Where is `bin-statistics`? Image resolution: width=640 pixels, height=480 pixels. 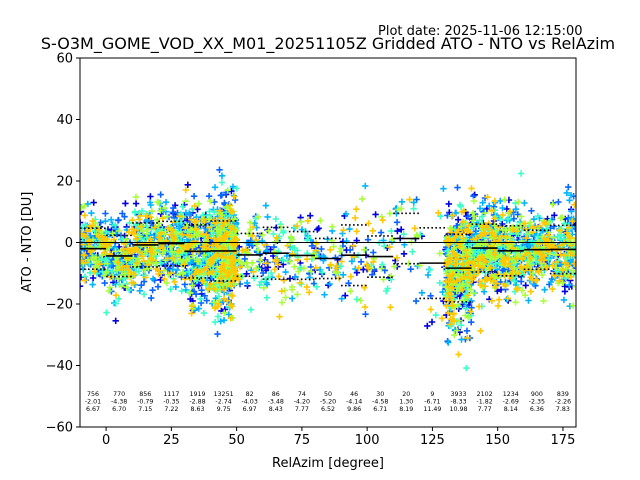 bin-statistics is located at coordinates (328, 257).